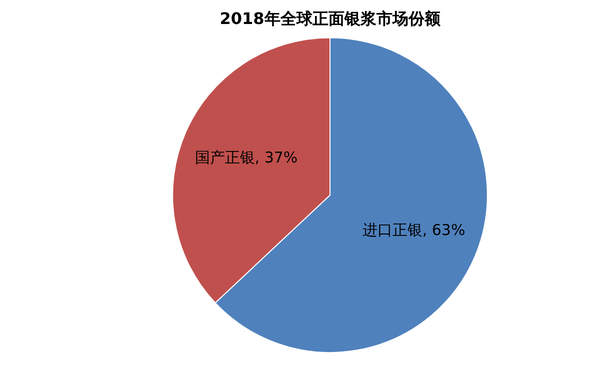 The height and width of the screenshot is (383, 600). I want to click on chart-title: 2018年全球正面银浆市场份额, so click(331, 18).